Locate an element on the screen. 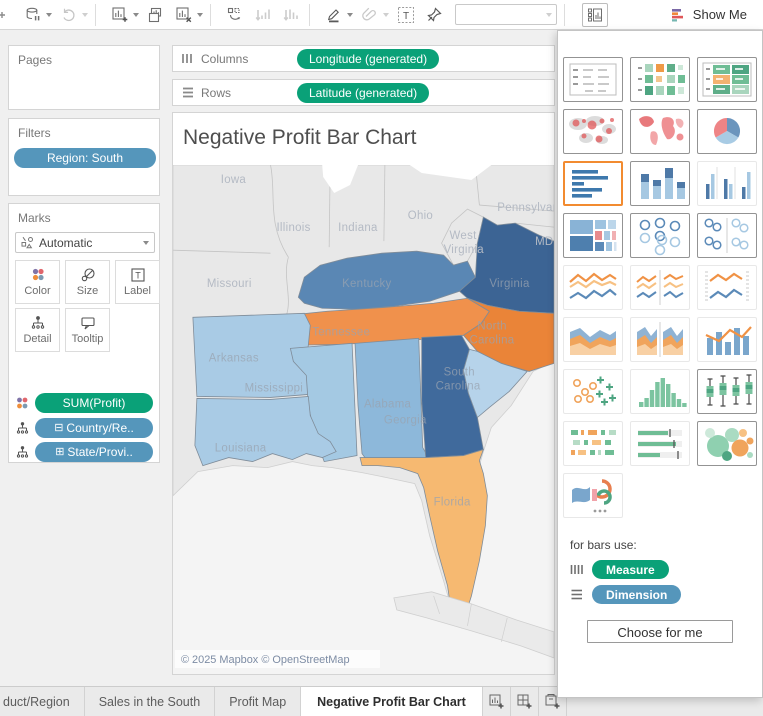 This screenshot has height=716, width=763. t-glyph: T is located at coordinates (406, 16).